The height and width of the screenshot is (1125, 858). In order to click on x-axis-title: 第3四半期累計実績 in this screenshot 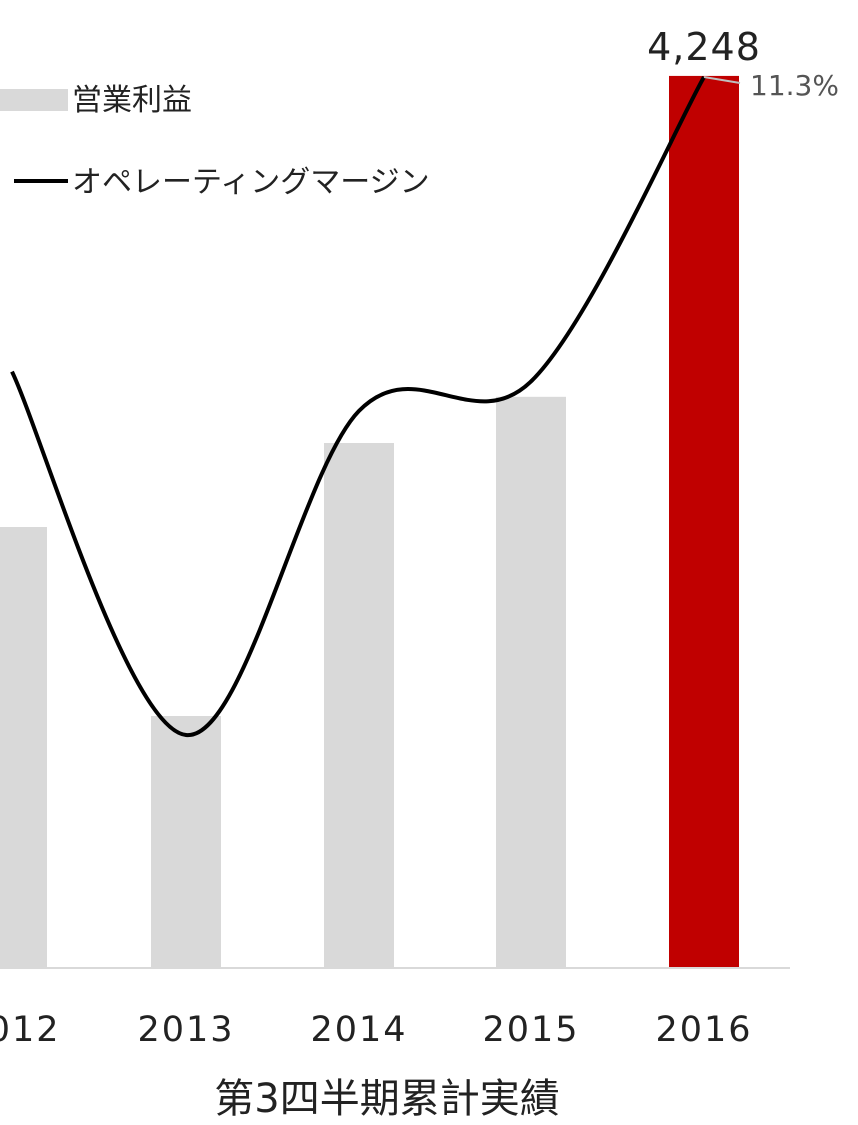, I will do `click(386, 1099)`.